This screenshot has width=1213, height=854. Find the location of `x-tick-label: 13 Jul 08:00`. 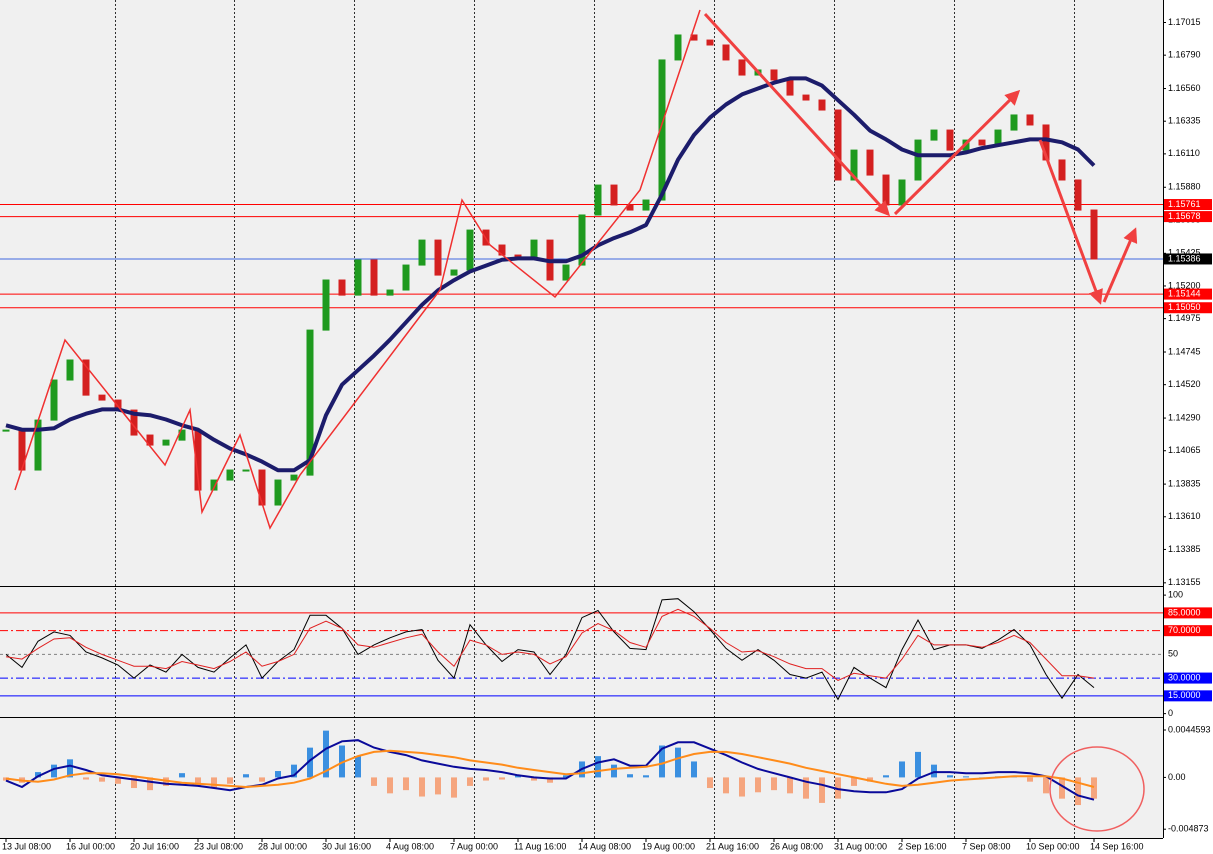

x-tick-label: 13 Jul 08:00 is located at coordinates (26, 846).